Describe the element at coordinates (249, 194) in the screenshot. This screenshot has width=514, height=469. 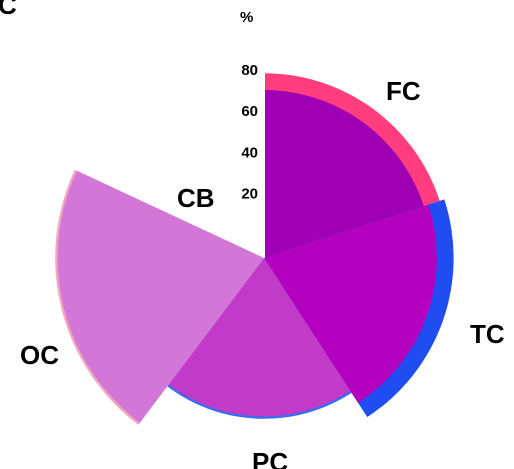
I see `tick-label-20: 20` at that location.